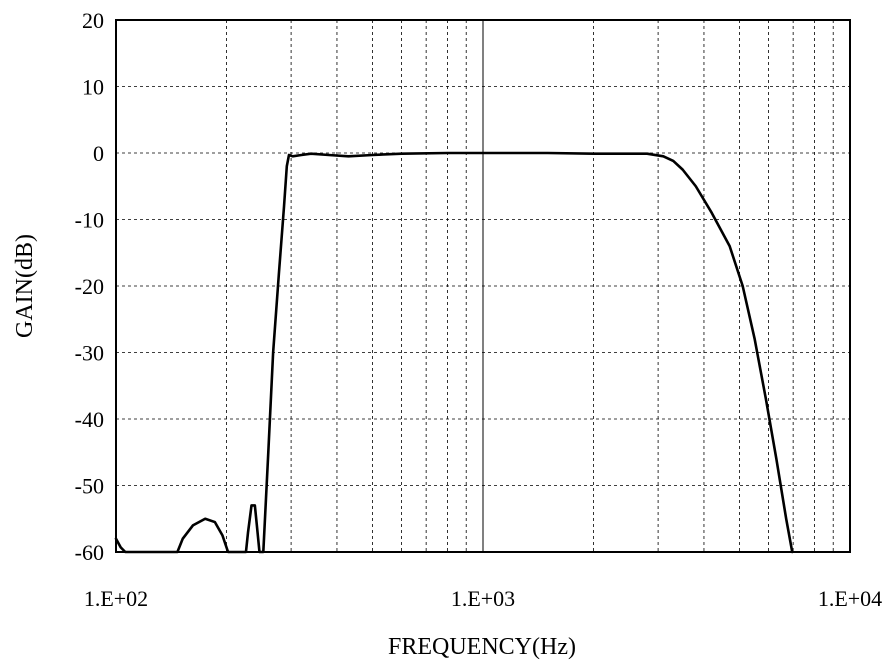 This screenshot has width=894, height=666. Describe the element at coordinates (482, 647) in the screenshot. I see `x-axis-title: FREQUENCY(Hz)` at that location.